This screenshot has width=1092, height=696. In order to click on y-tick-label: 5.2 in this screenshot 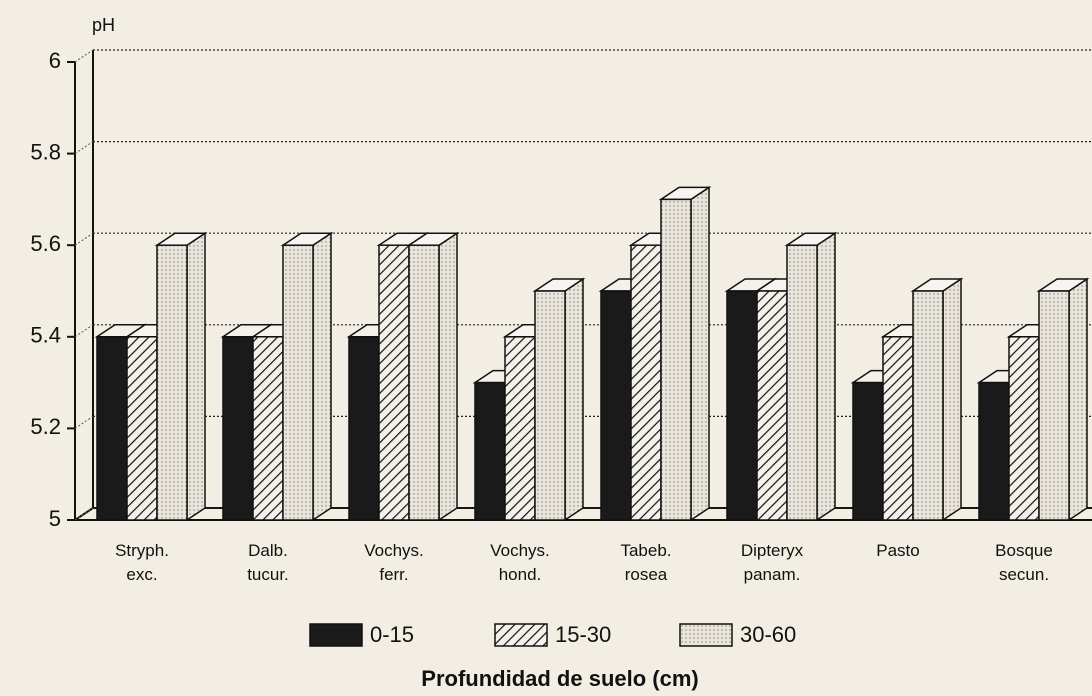, I will do `click(45, 426)`.